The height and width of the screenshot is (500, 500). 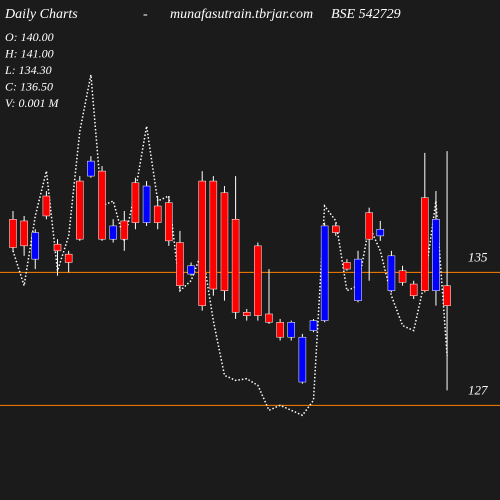 I want to click on source: munafasutrain.tbrjar.com, so click(x=241, y=14).